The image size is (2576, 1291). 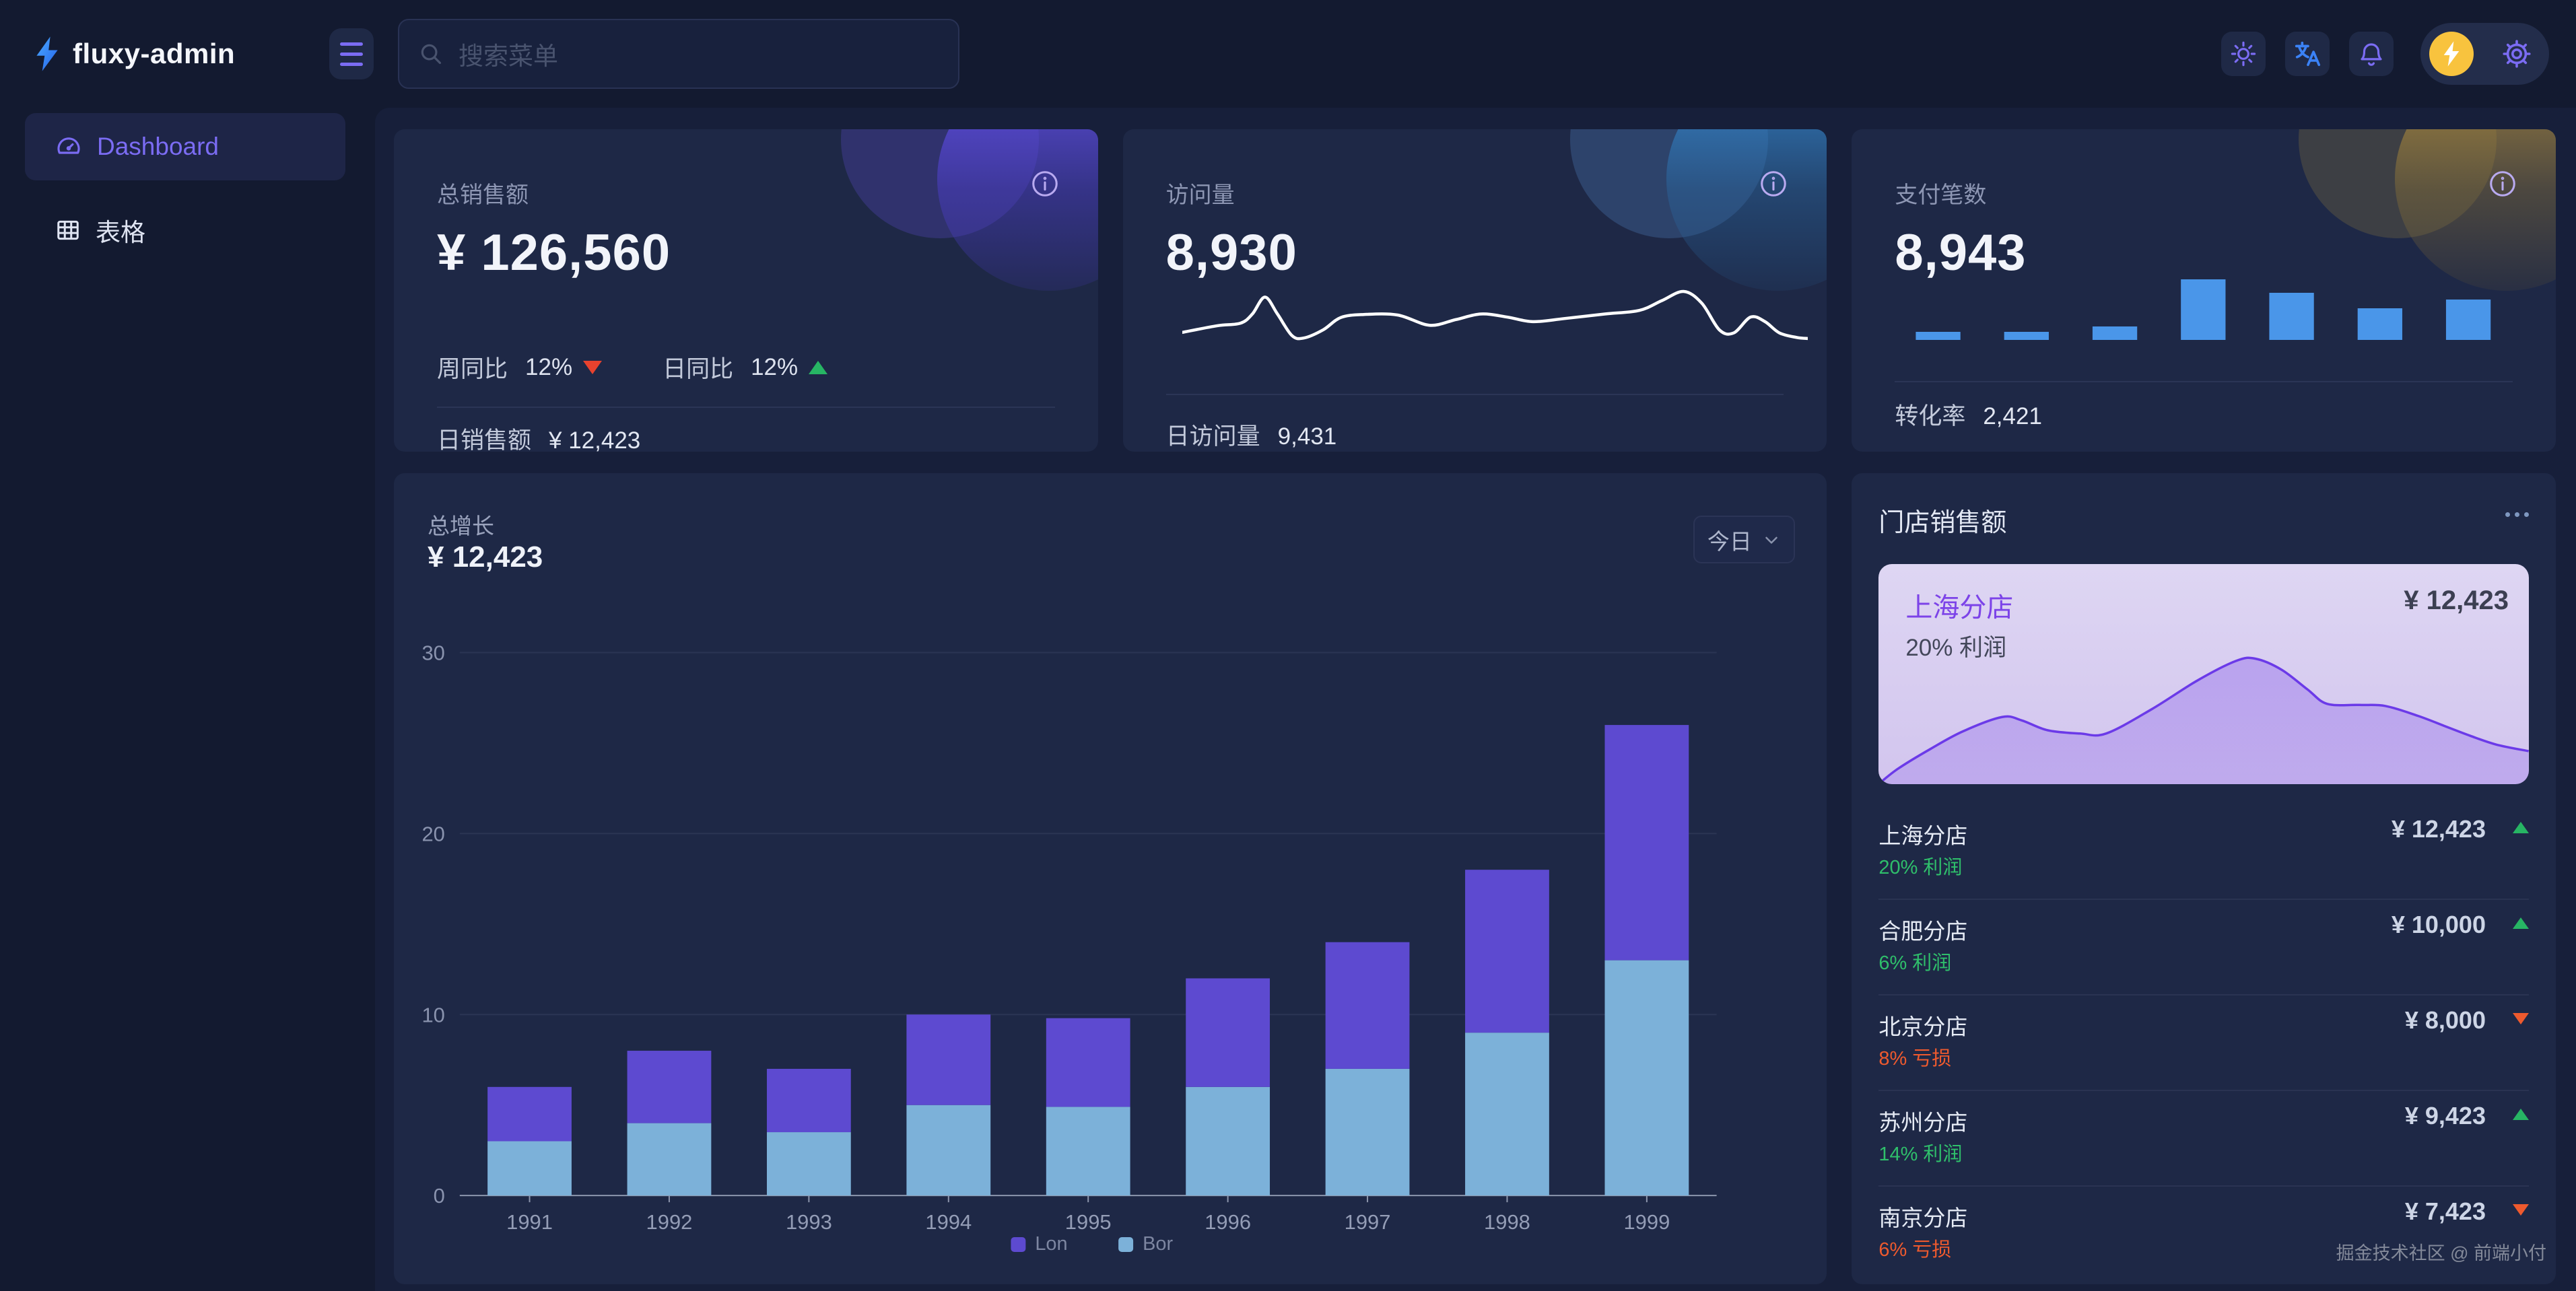 I want to click on svg-text: 1993, so click(x=809, y=1222).